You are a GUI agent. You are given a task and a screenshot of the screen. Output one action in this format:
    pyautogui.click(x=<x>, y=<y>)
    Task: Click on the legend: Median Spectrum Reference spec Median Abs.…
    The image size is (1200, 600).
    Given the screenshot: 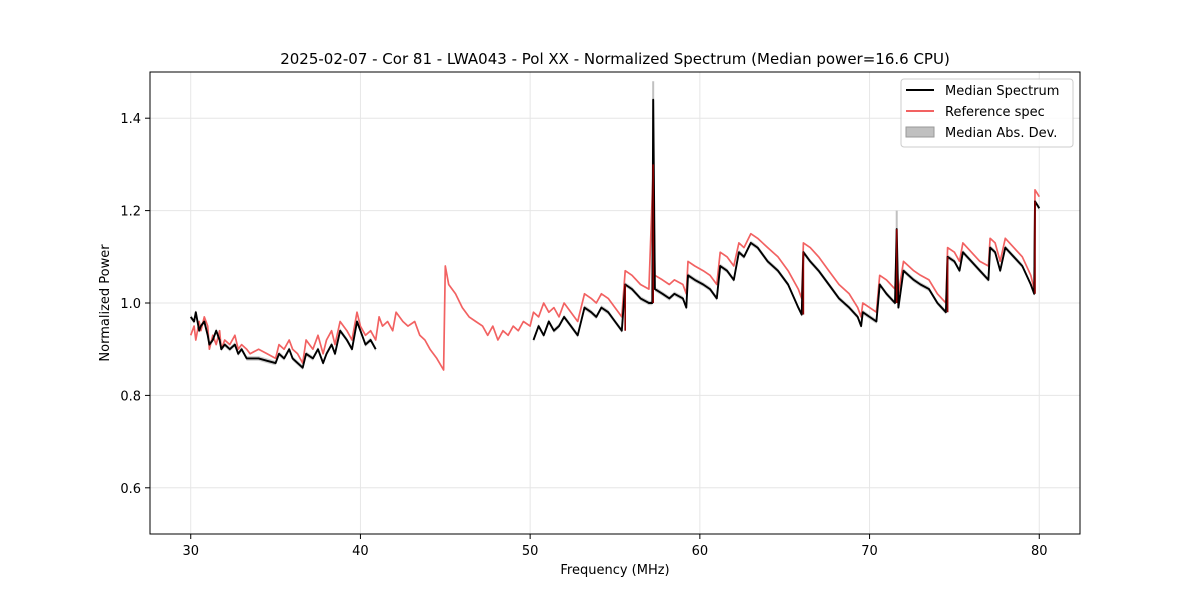 What is the action you would take?
    pyautogui.click(x=987, y=113)
    